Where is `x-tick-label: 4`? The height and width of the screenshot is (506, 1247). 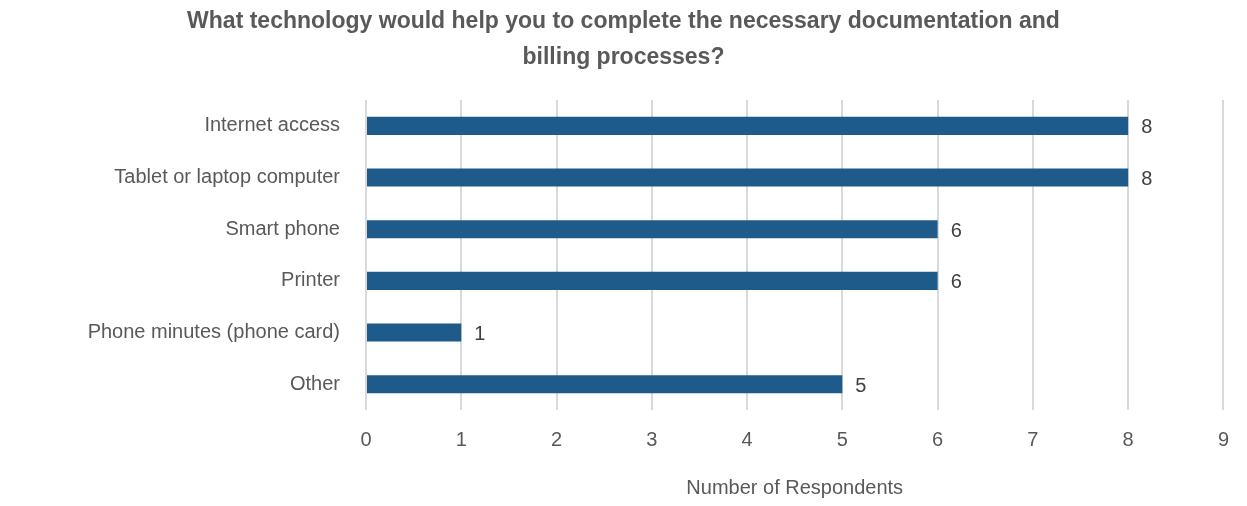 x-tick-label: 4 is located at coordinates (747, 438).